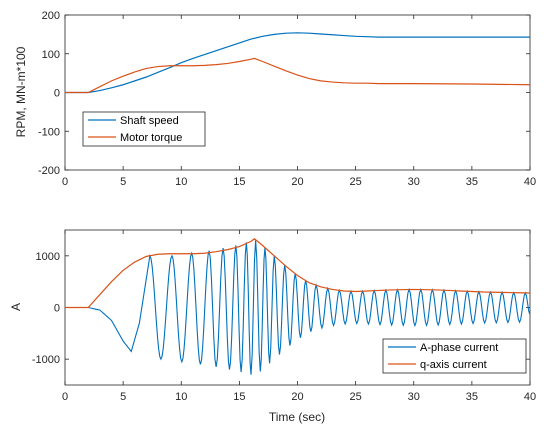  Describe the element at coordinates (49, 132) in the screenshot. I see `y-tick-label: -100` at that location.